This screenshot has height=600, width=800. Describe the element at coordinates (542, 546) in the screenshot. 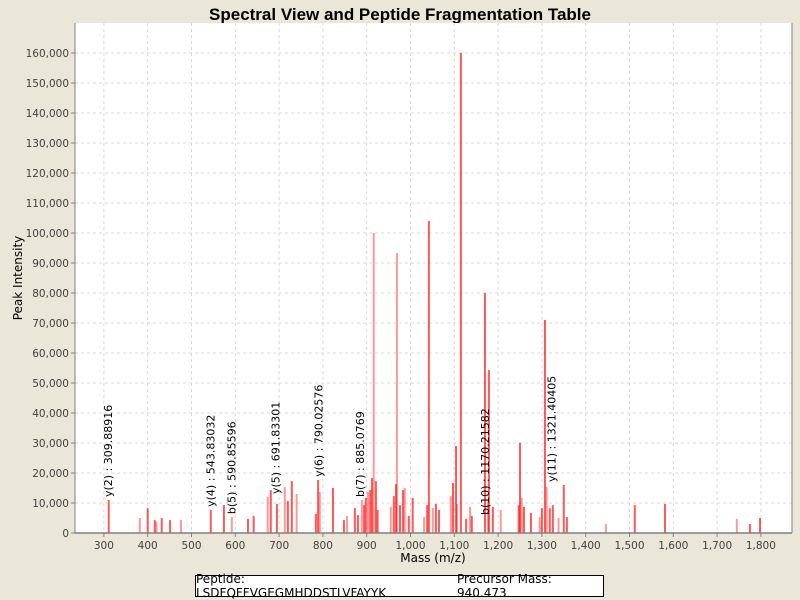

I see `x-tick-label: 1,300` at that location.